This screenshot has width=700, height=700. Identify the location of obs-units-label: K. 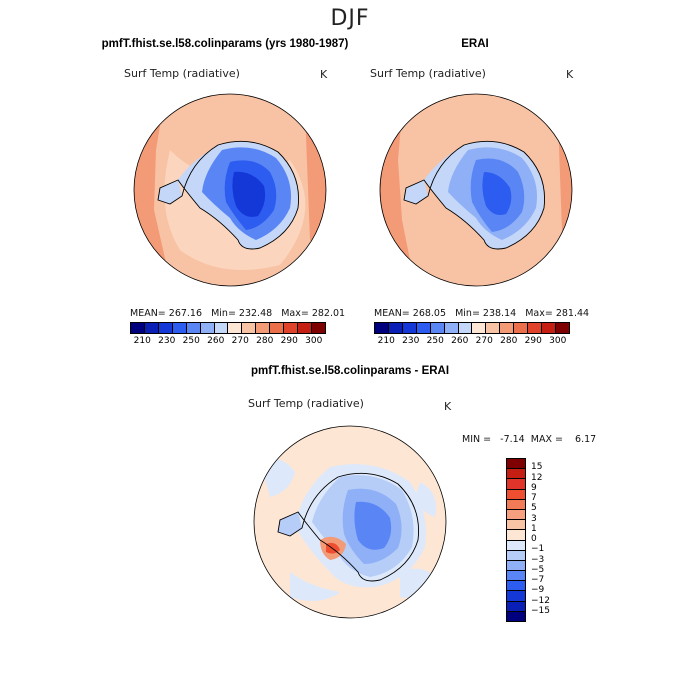
(570, 74).